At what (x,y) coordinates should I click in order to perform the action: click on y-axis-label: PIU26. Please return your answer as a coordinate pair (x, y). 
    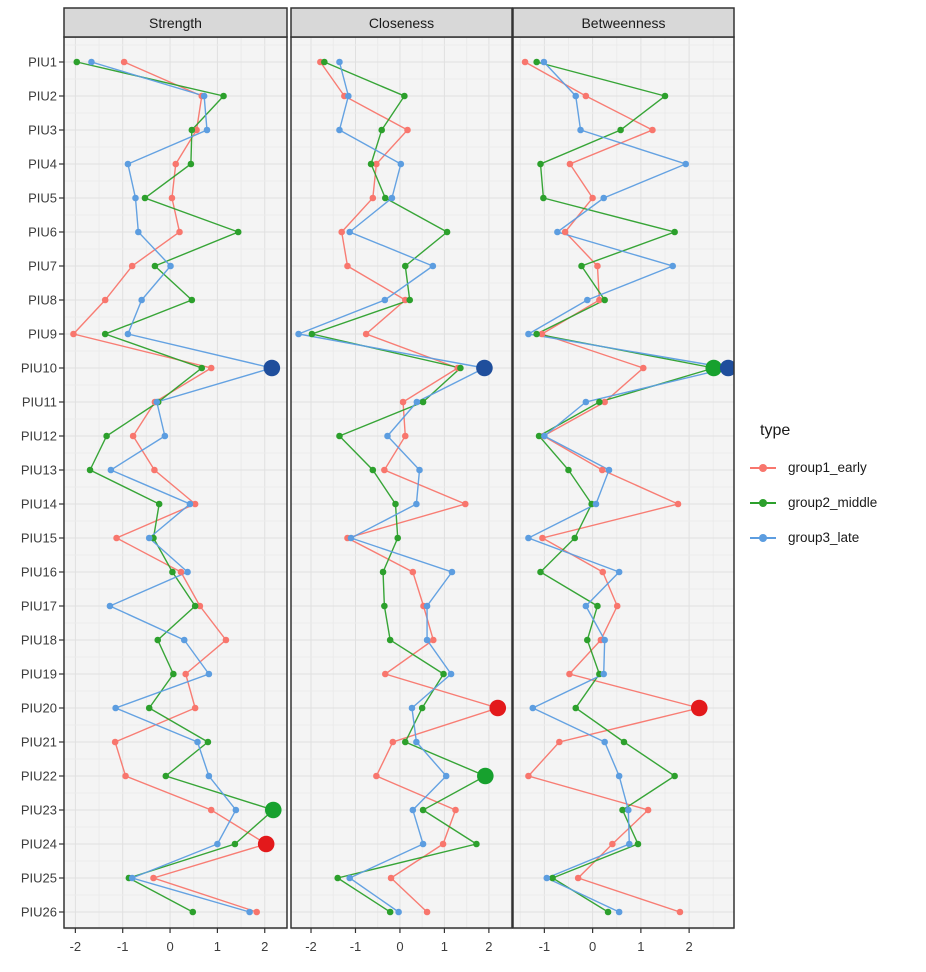
    Looking at the image, I should click on (39, 912).